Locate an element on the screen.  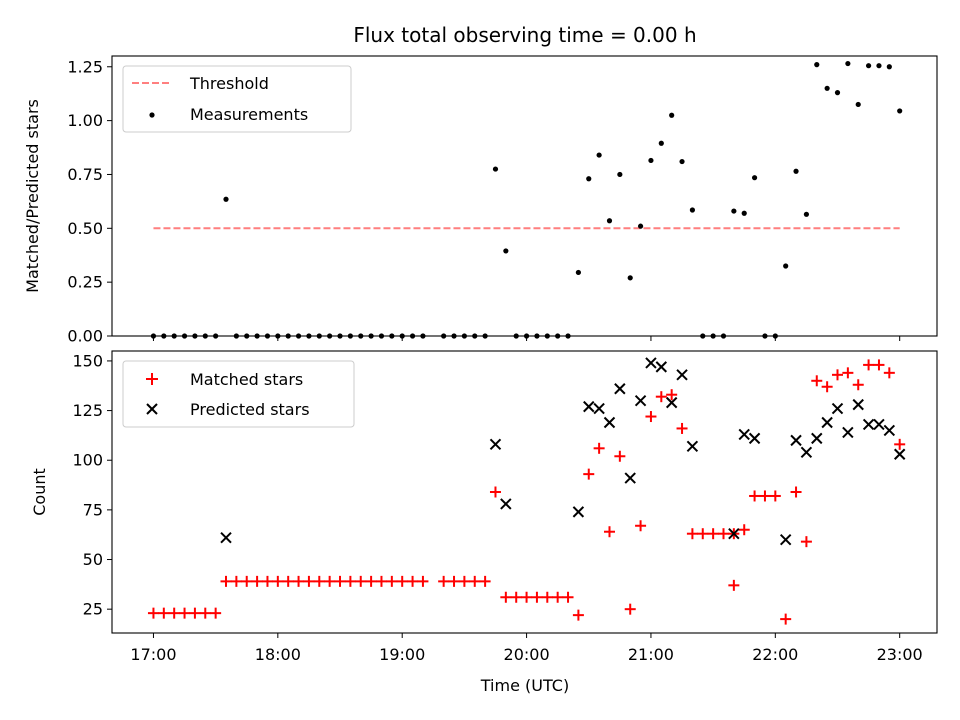
legend-measurements-swatch is located at coordinates (152, 115).